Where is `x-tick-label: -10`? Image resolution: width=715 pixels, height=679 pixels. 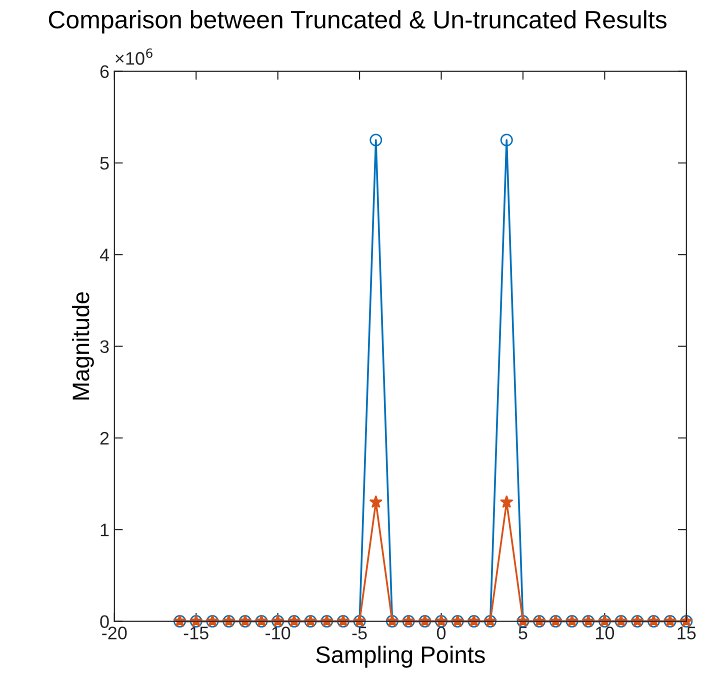 x-tick-label: -10 is located at coordinates (278, 633).